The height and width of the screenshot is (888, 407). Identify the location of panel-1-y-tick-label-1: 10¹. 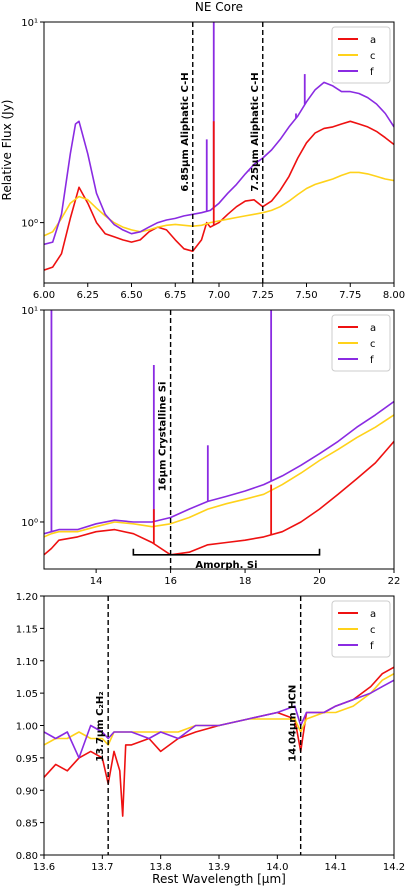
(29, 23).